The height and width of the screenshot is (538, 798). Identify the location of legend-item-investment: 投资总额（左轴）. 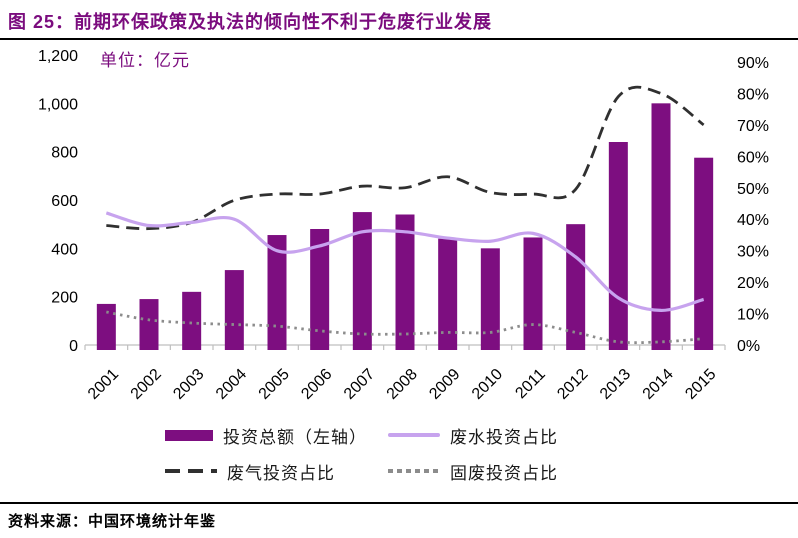
(276, 435).